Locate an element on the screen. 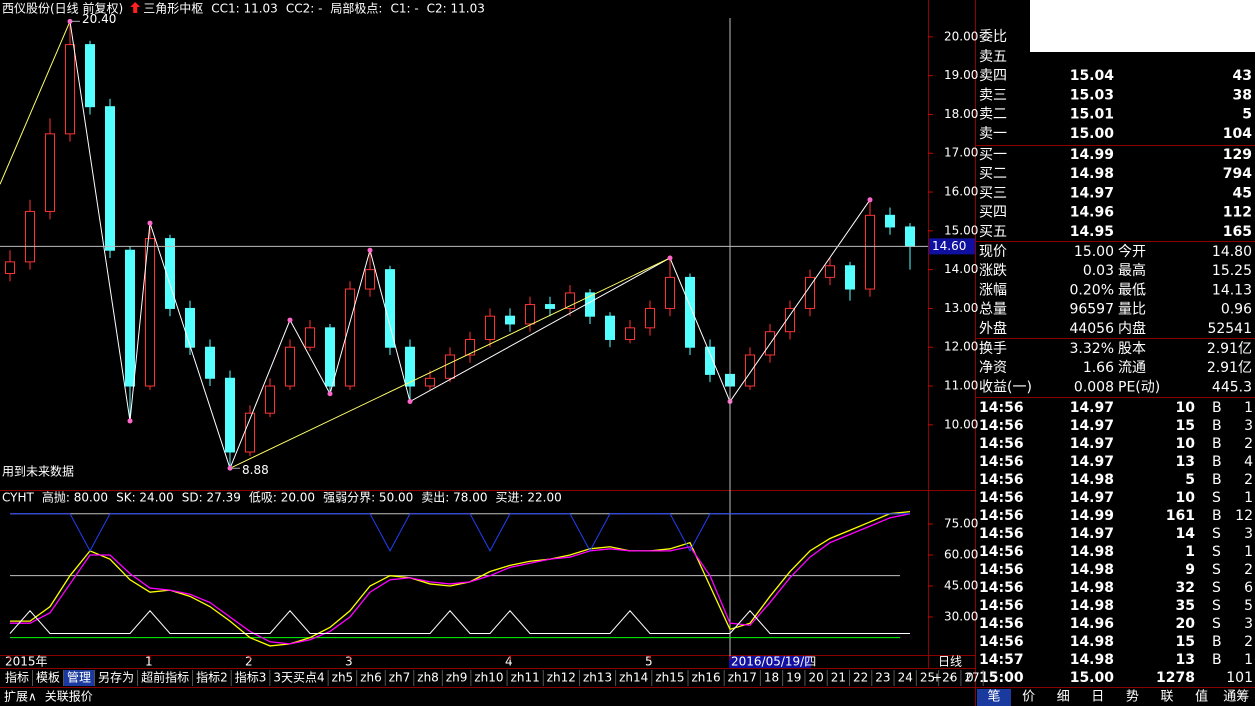  tab: 27 is located at coordinates (971, 678).